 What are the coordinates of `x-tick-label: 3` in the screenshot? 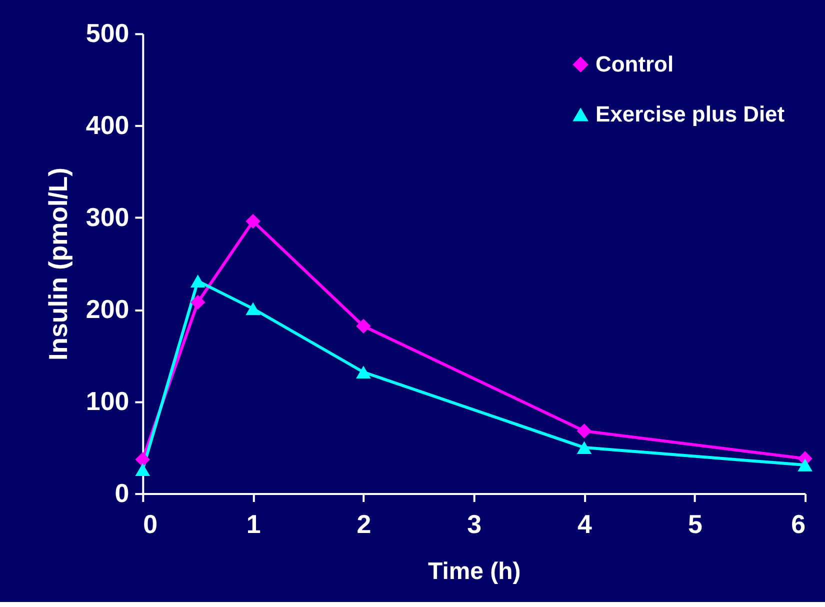 It's located at (474, 524).